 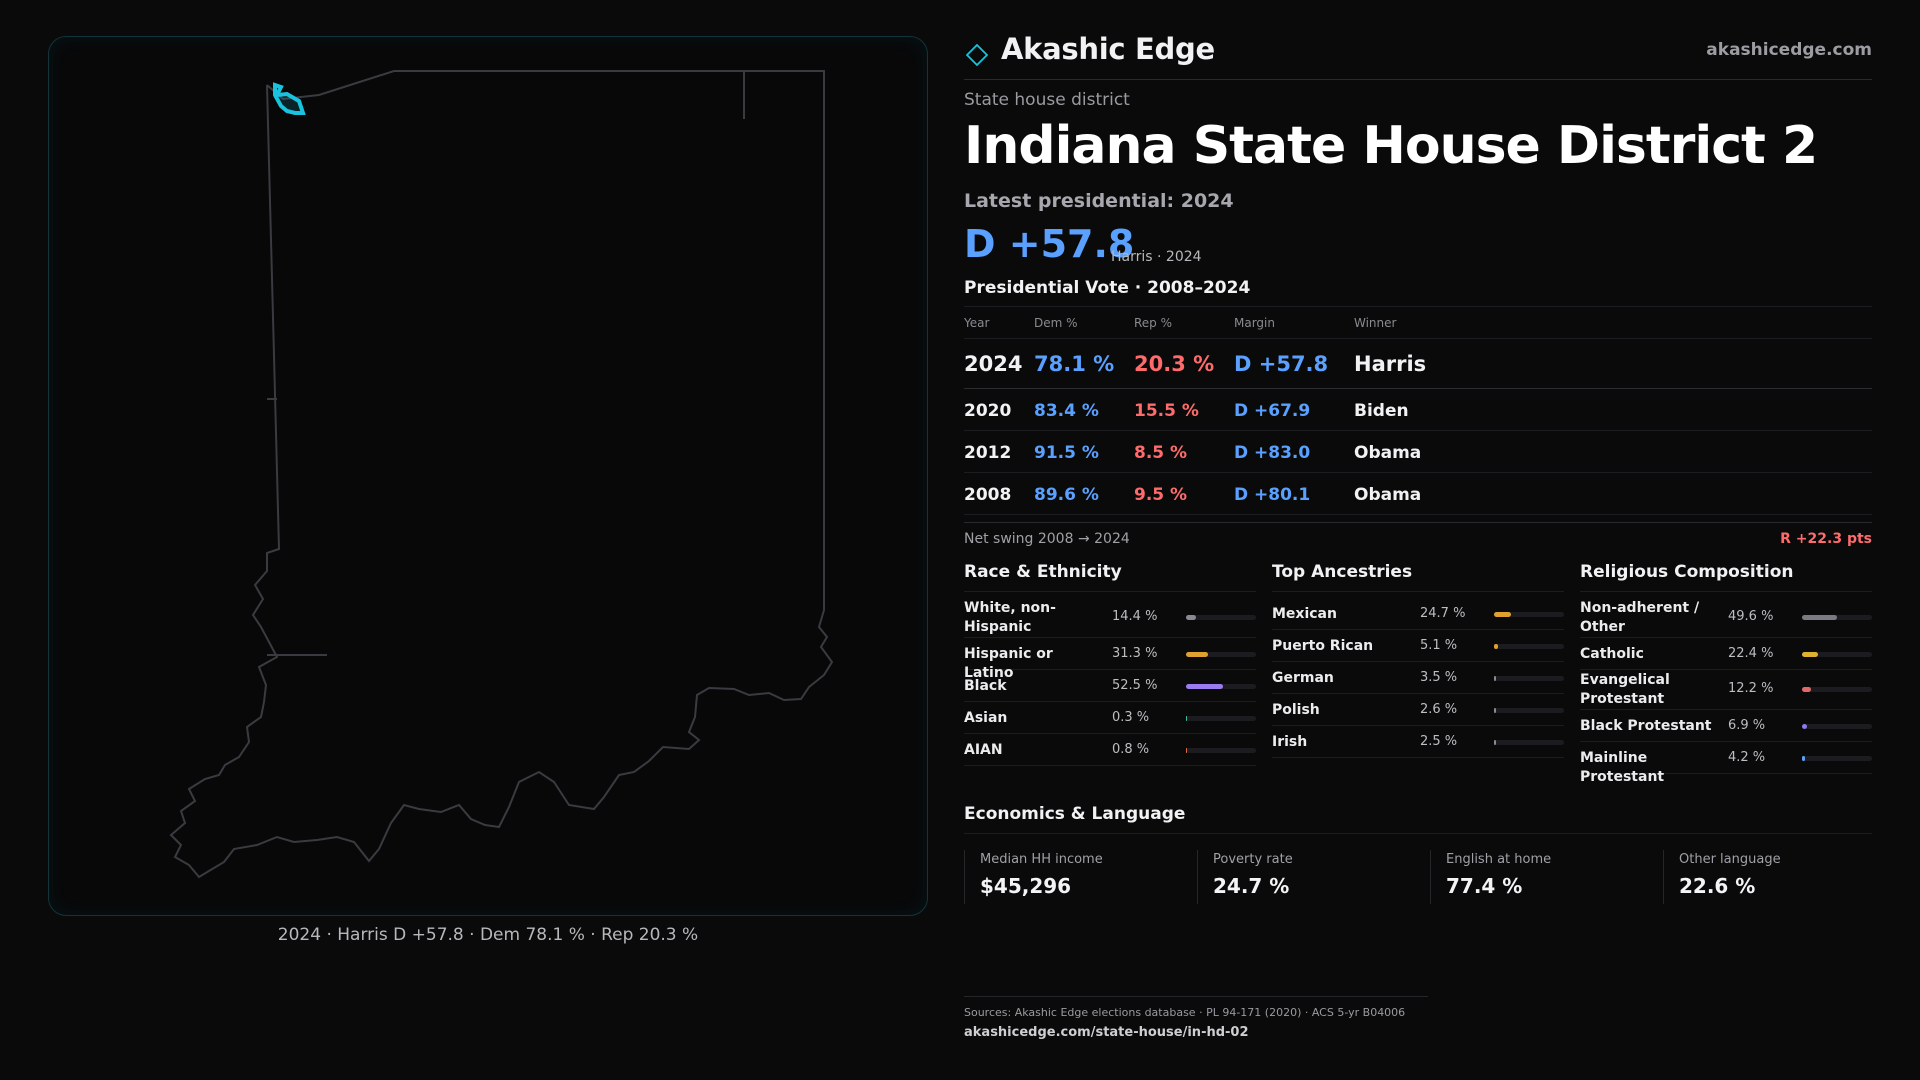 I want to click on list-item: Polish 2.6 %, so click(x=1418, y=710).